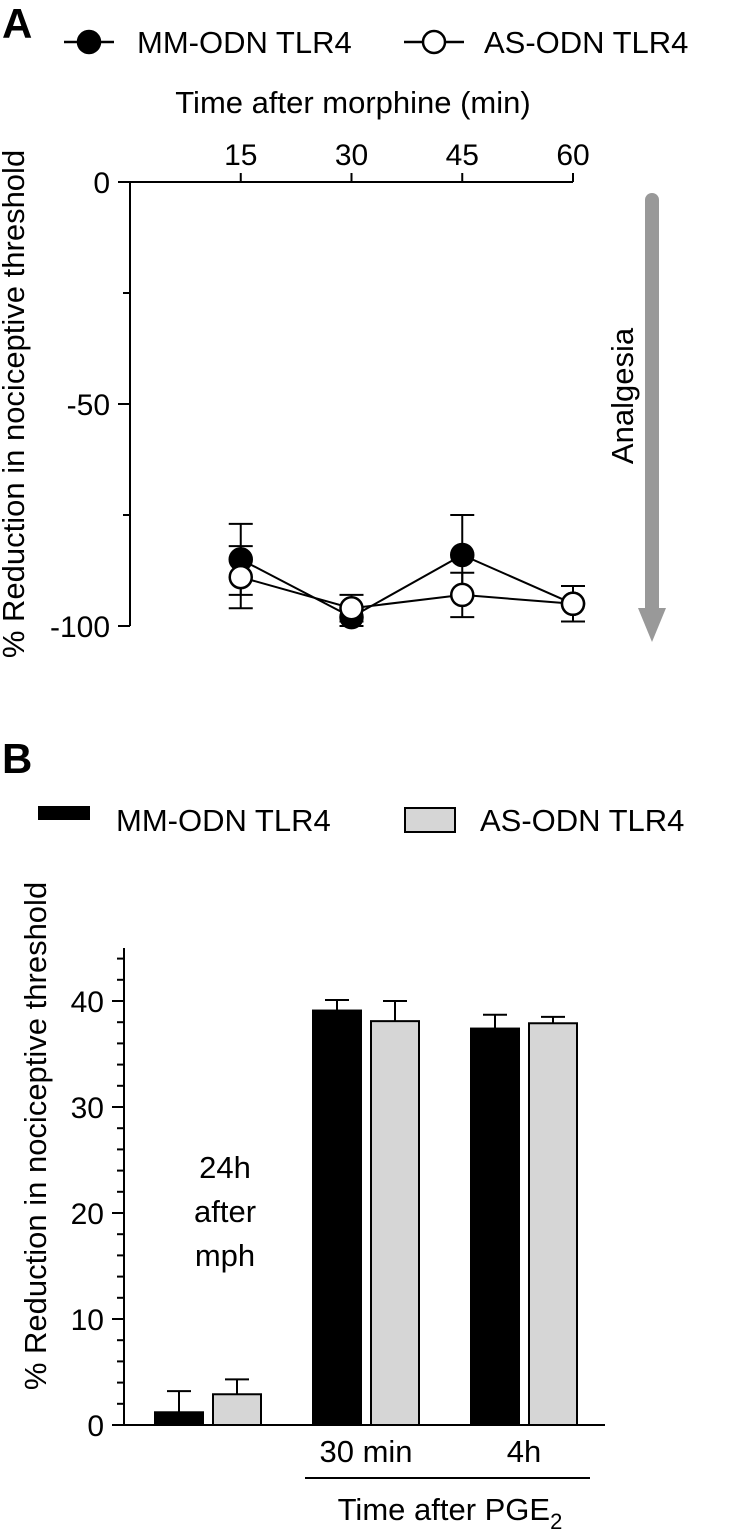 This screenshot has width=737, height=1536. What do you see at coordinates (95, 1426) in the screenshot?
I see `panel-b-y-tick-label: 0` at bounding box center [95, 1426].